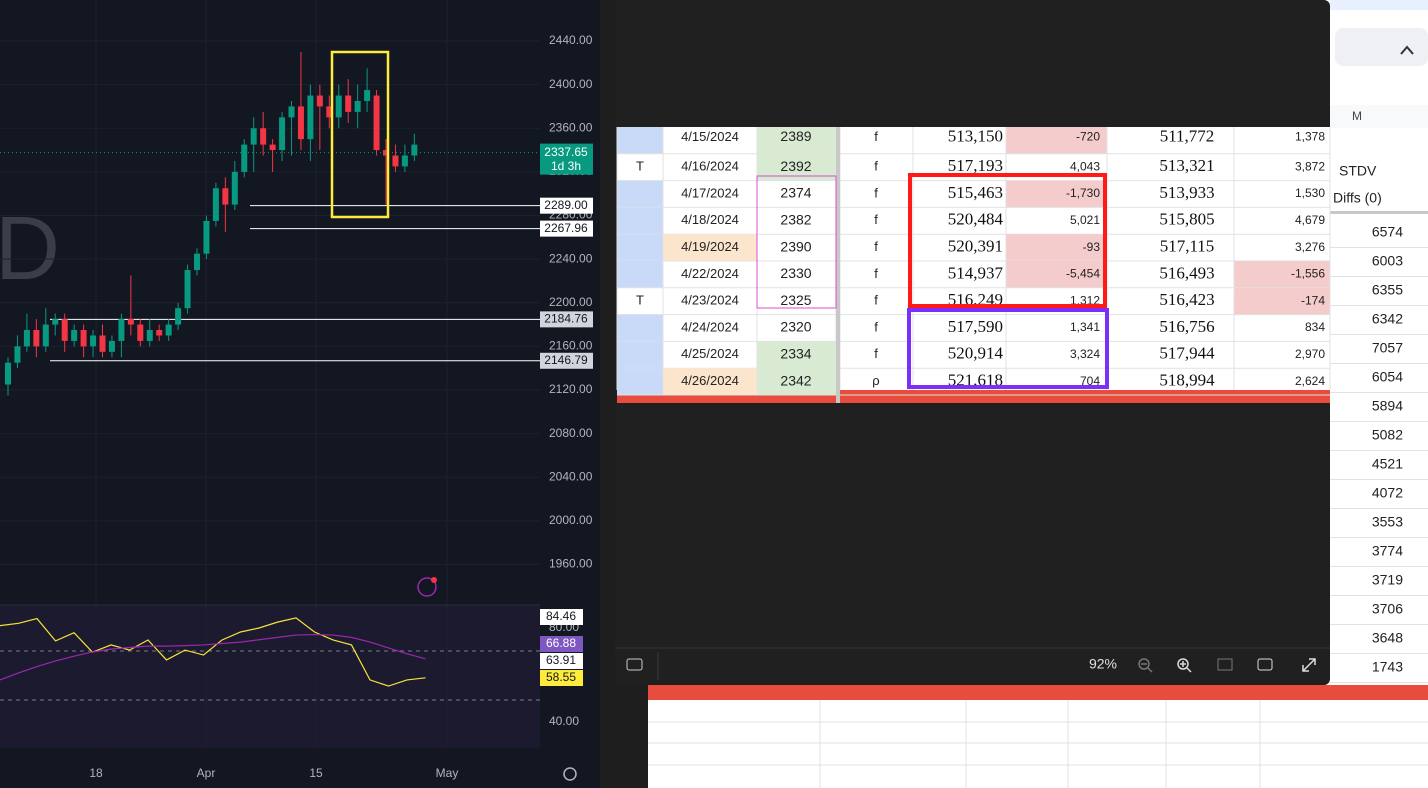 The width and height of the screenshot is (1428, 788). I want to click on alert-icon, so click(427, 587).